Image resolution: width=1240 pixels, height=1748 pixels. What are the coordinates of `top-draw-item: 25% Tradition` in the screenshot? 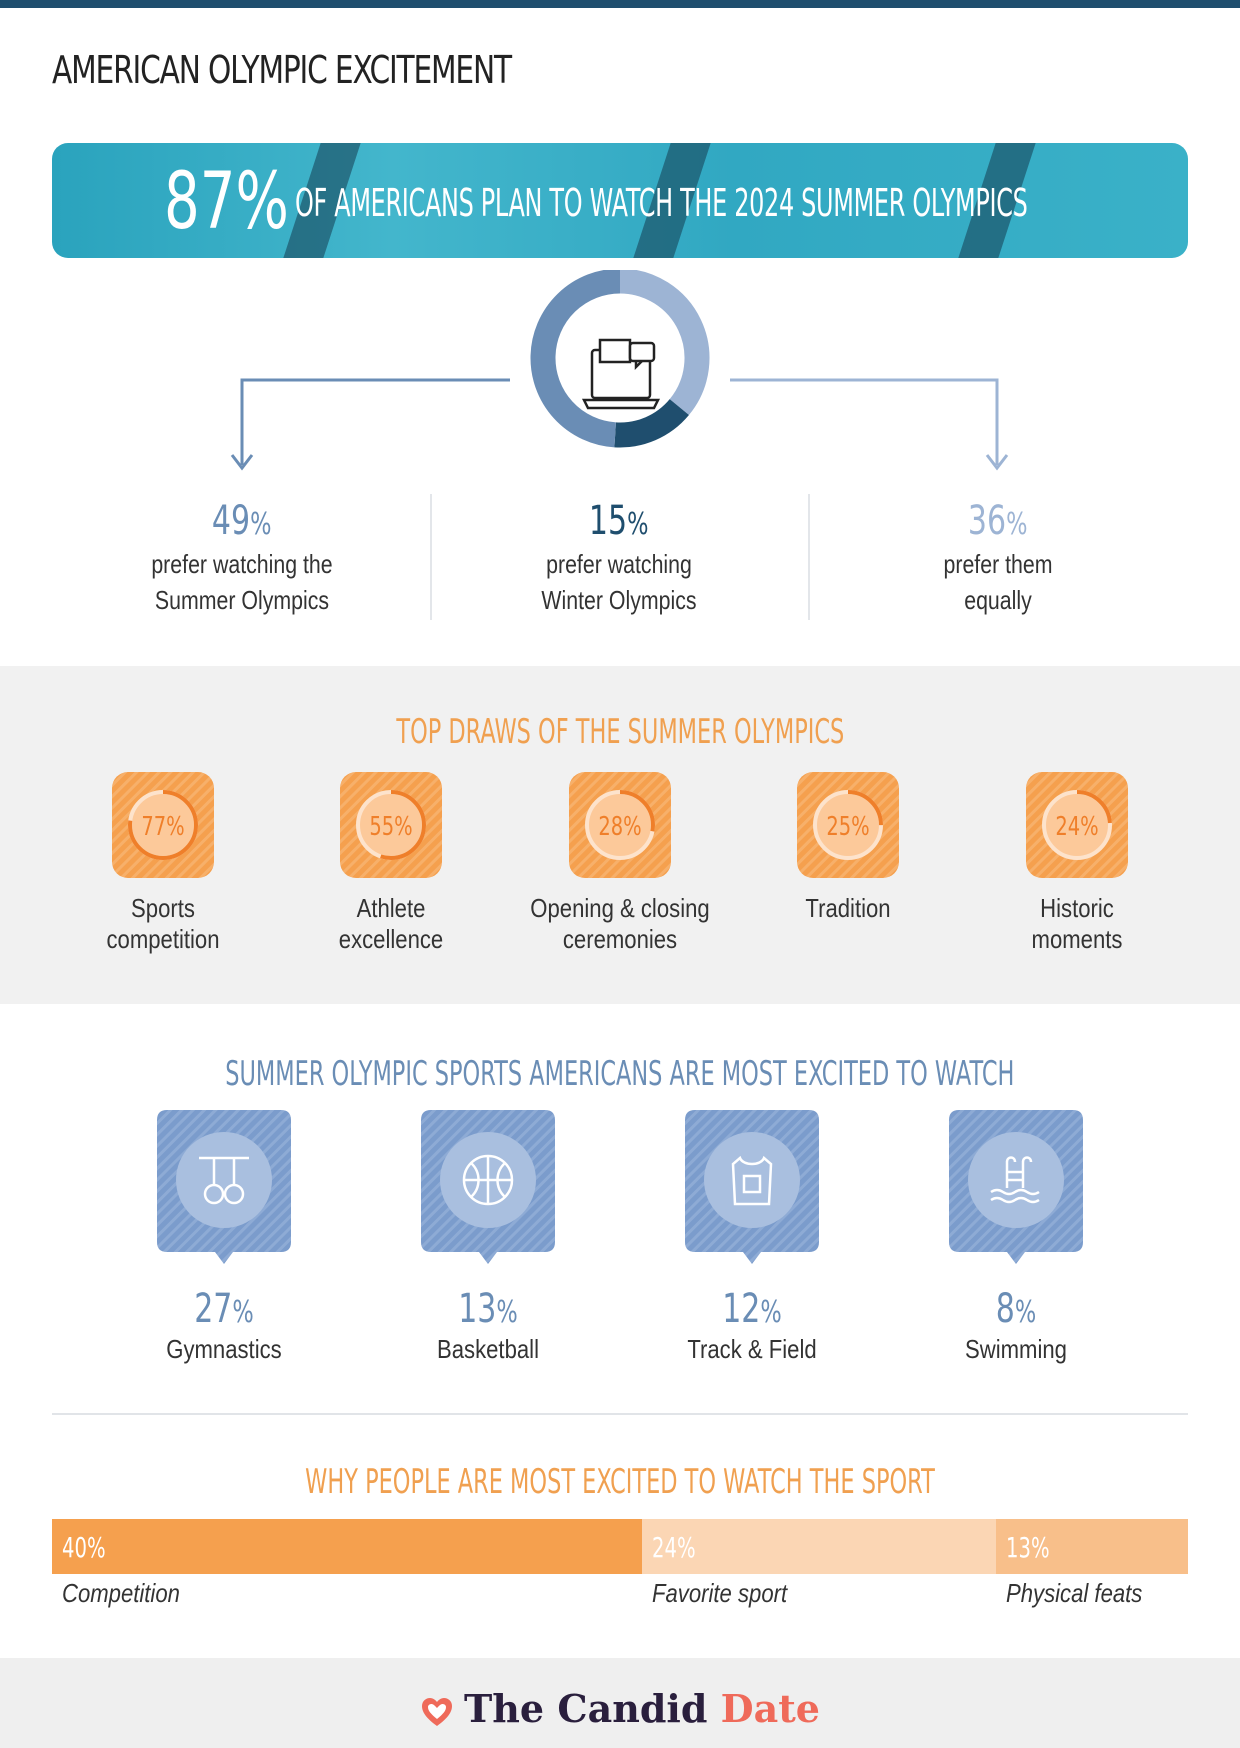 It's located at (848, 848).